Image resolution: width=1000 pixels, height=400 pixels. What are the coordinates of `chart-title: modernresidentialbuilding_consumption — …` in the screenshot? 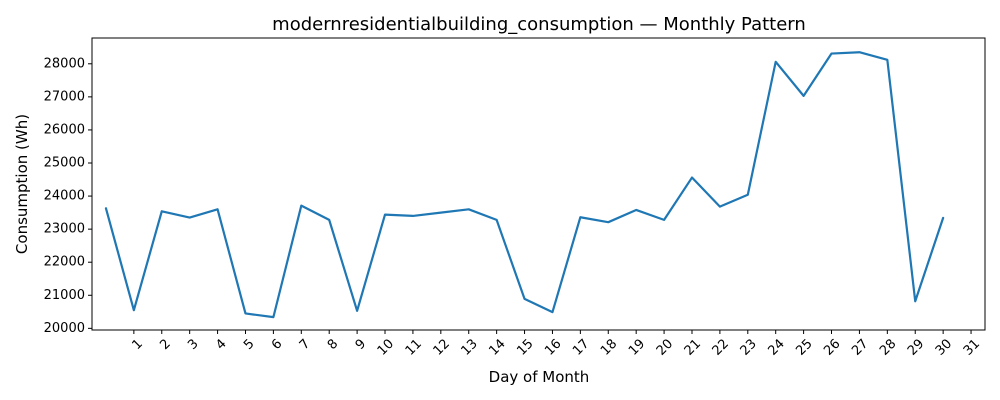 It's located at (539, 24).